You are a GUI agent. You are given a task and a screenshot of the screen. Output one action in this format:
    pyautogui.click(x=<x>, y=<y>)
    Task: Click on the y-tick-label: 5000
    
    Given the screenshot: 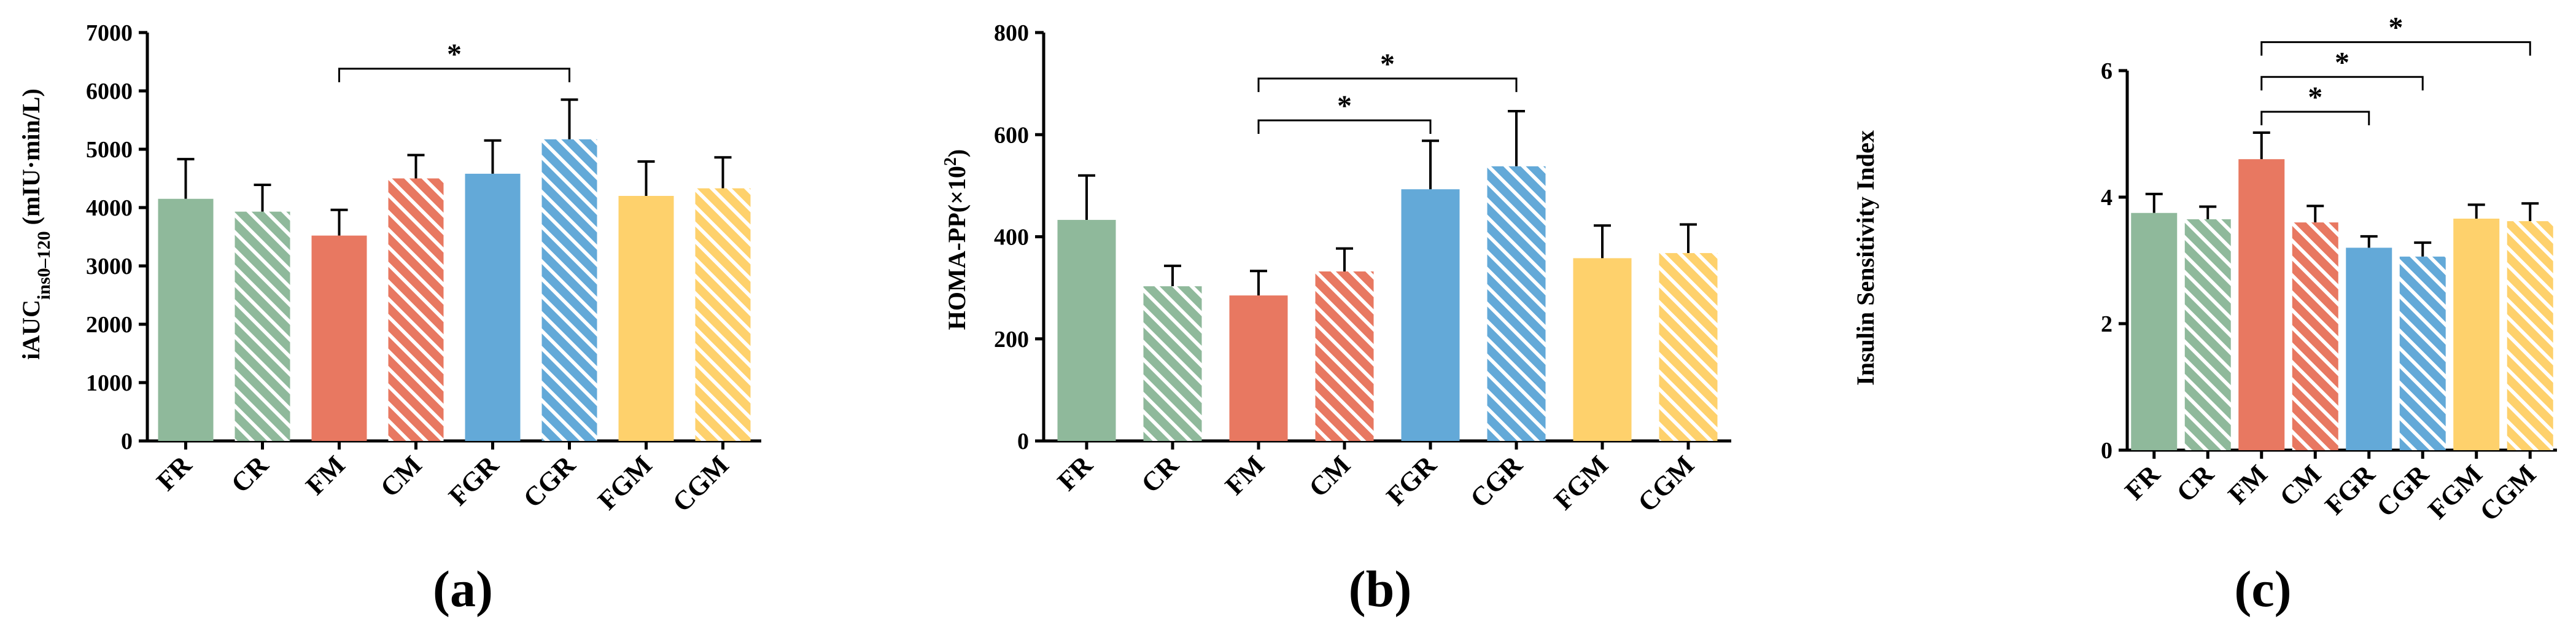 What is the action you would take?
    pyautogui.click(x=109, y=150)
    